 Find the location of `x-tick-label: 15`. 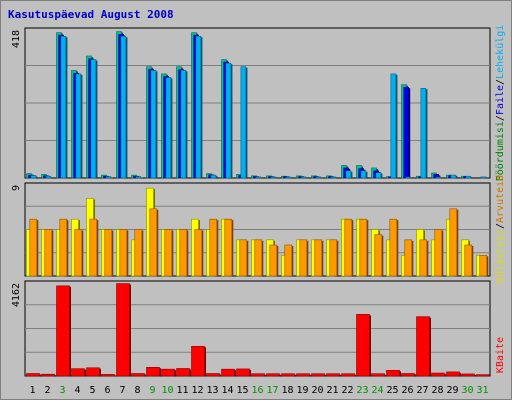

x-tick-label: 15 is located at coordinates (242, 390).